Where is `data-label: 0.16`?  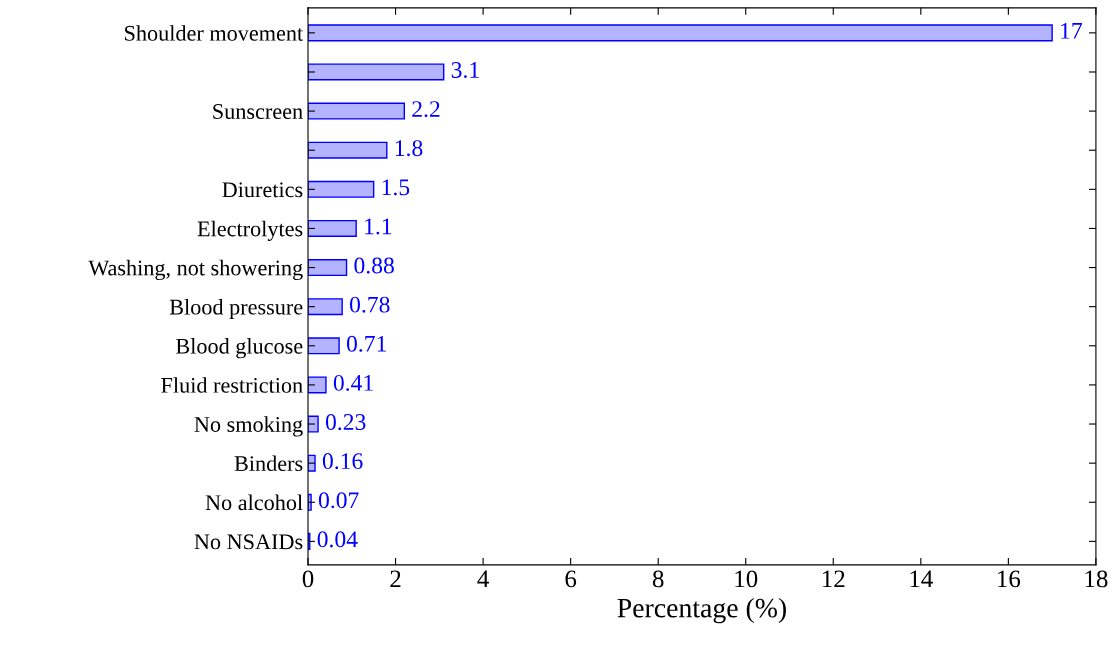
data-label: 0.16 is located at coordinates (342, 461).